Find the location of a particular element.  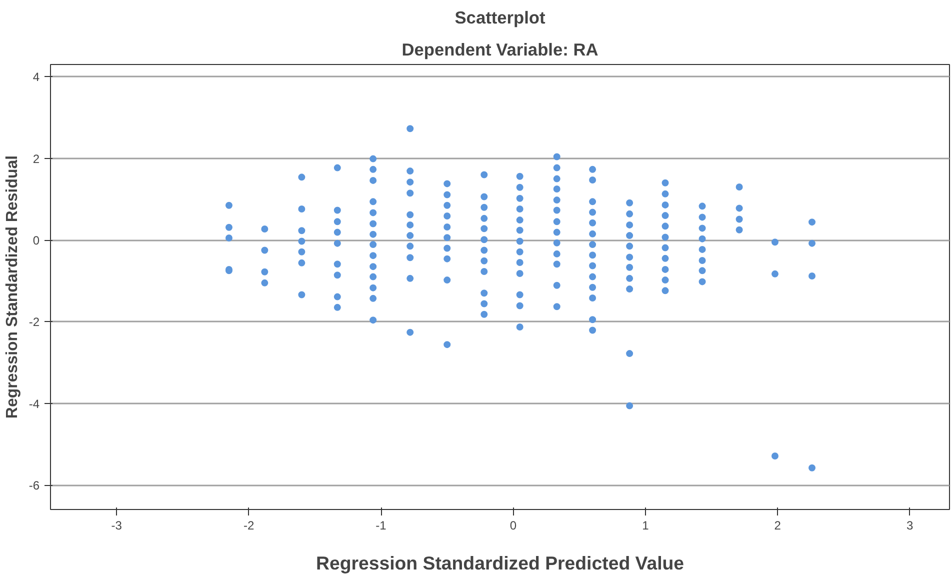

y-tick-label: 2 is located at coordinates (36, 159).